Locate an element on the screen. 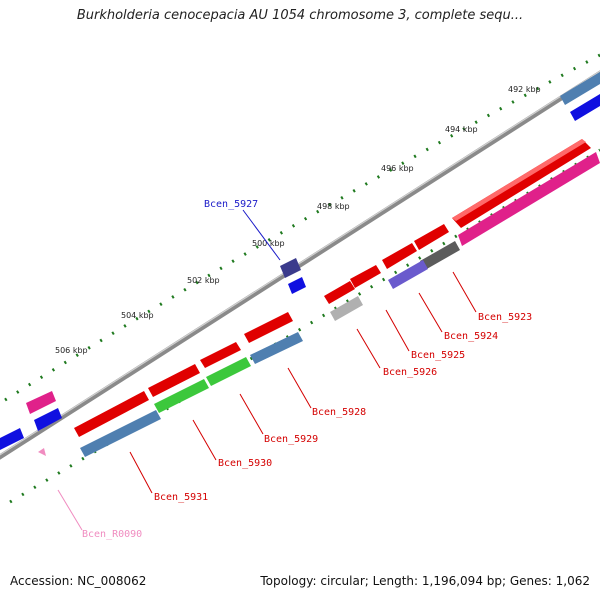 The height and width of the screenshot is (600, 600). gene-bar-r0090 is located at coordinates (42, 452).